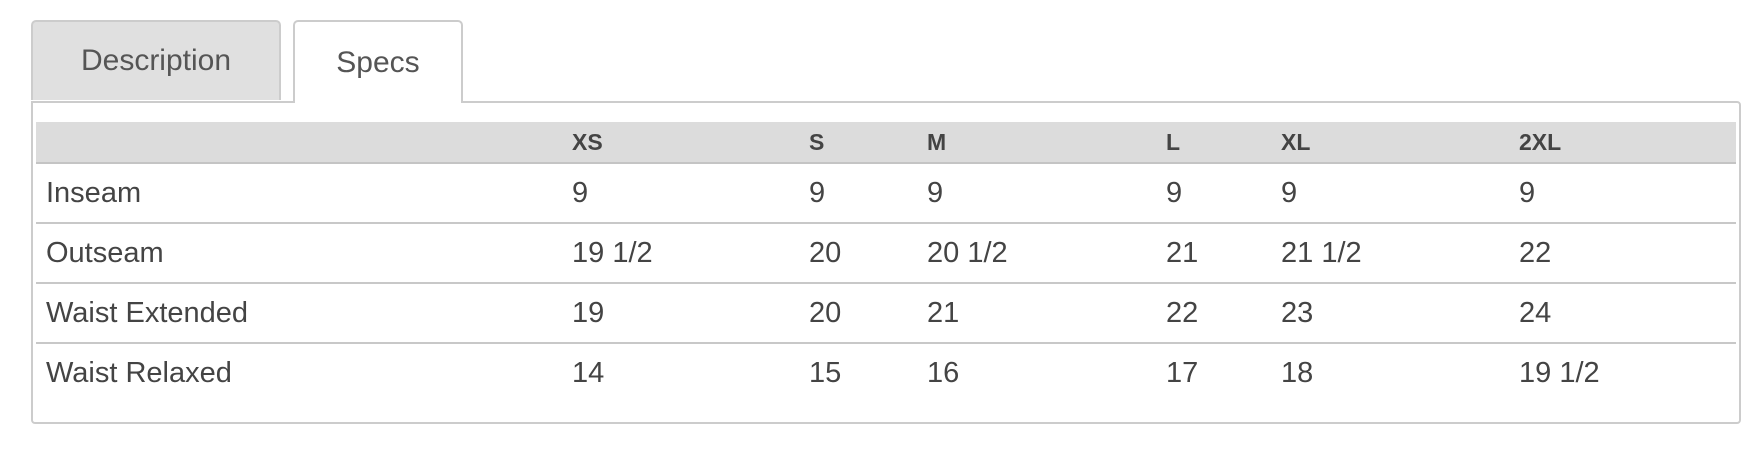  What do you see at coordinates (147, 312) in the screenshot?
I see `row-label: Waist Extended` at bounding box center [147, 312].